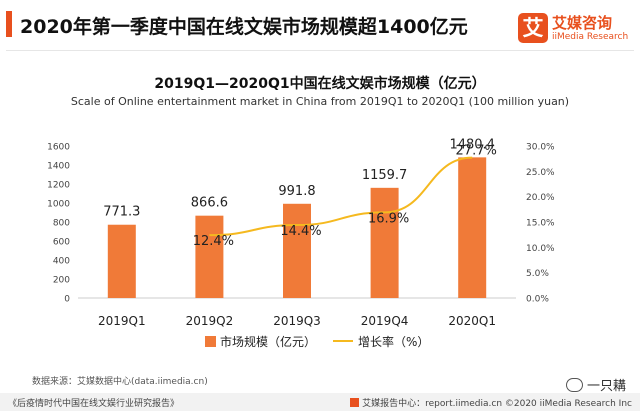 This screenshot has width=640, height=411. I want to click on data-source: 数据来源：艾媒数据中心(data.iimedia.cn), so click(120, 382).